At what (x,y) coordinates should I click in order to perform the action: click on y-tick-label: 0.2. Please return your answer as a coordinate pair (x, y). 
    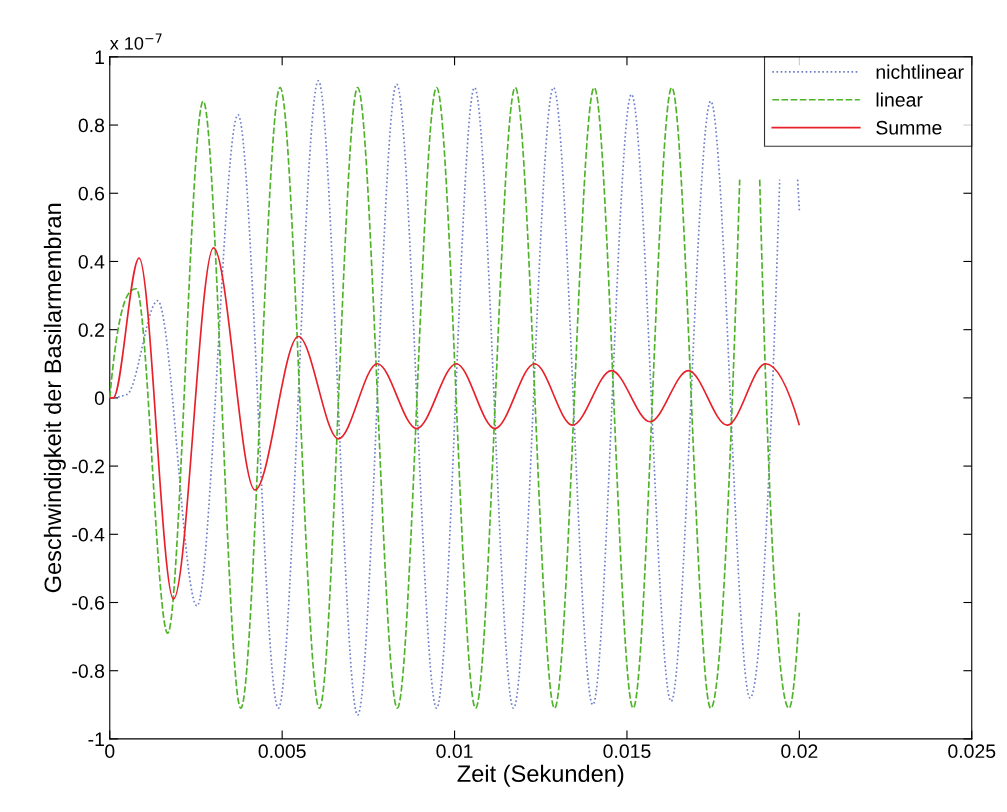
    Looking at the image, I should click on (91, 330).